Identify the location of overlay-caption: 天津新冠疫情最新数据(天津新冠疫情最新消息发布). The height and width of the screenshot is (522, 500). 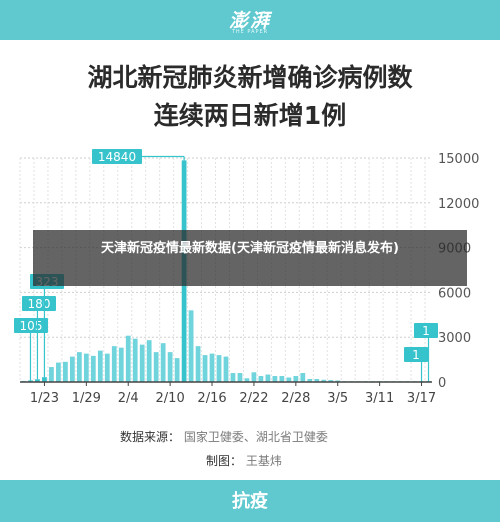
(250, 258).